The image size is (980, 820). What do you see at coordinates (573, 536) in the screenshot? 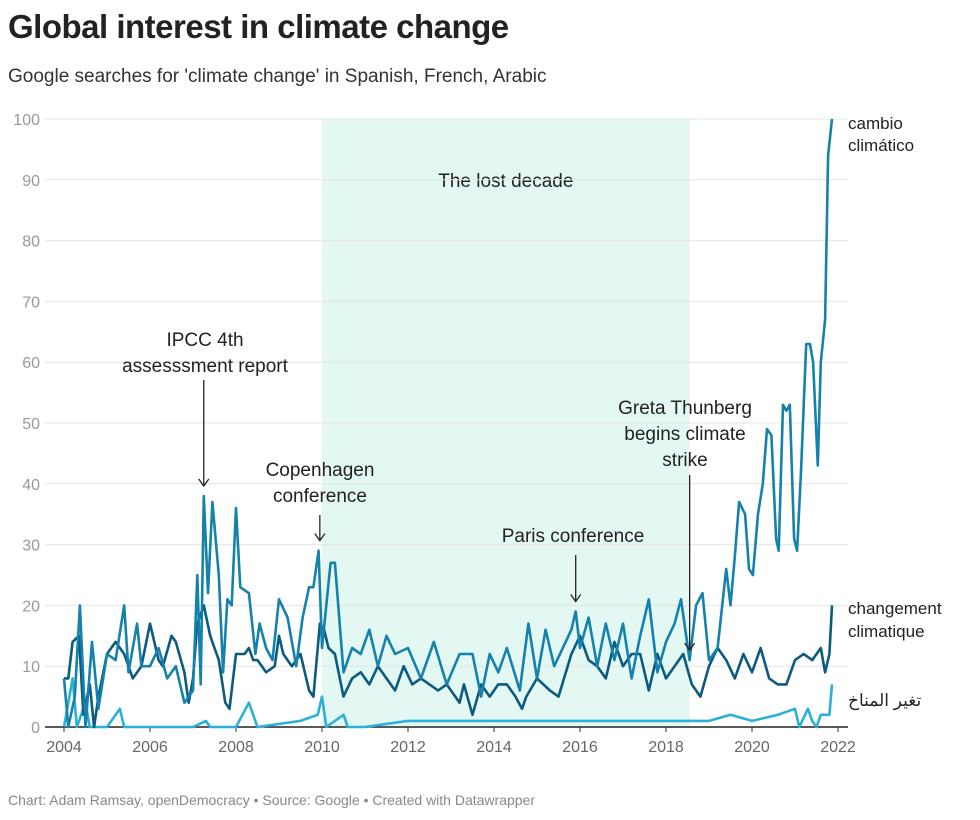
I see `annotation-text: Paris conference` at bounding box center [573, 536].